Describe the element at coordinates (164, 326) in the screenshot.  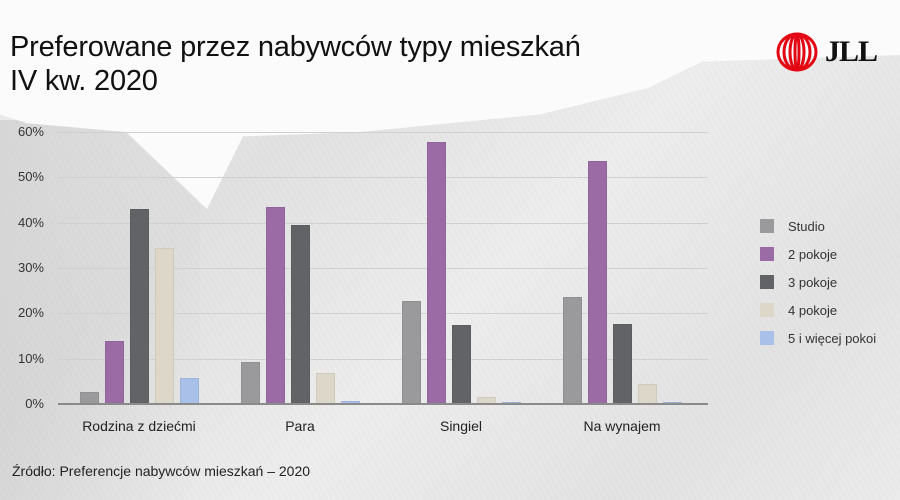
I see `bar-rodzina-z-dziećmi-4-pokoje` at that location.